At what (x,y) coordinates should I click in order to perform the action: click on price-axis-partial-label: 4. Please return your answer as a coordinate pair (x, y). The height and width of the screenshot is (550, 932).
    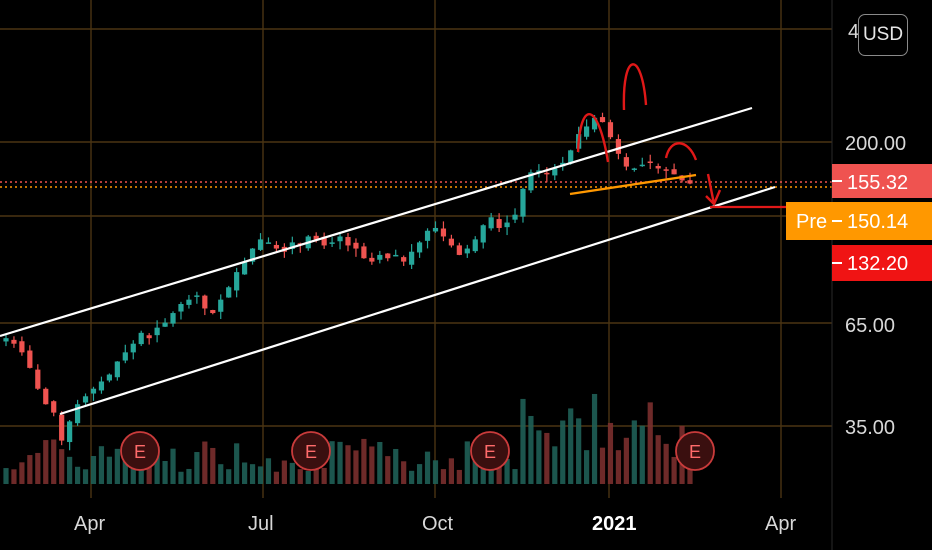
    Looking at the image, I should click on (853, 32).